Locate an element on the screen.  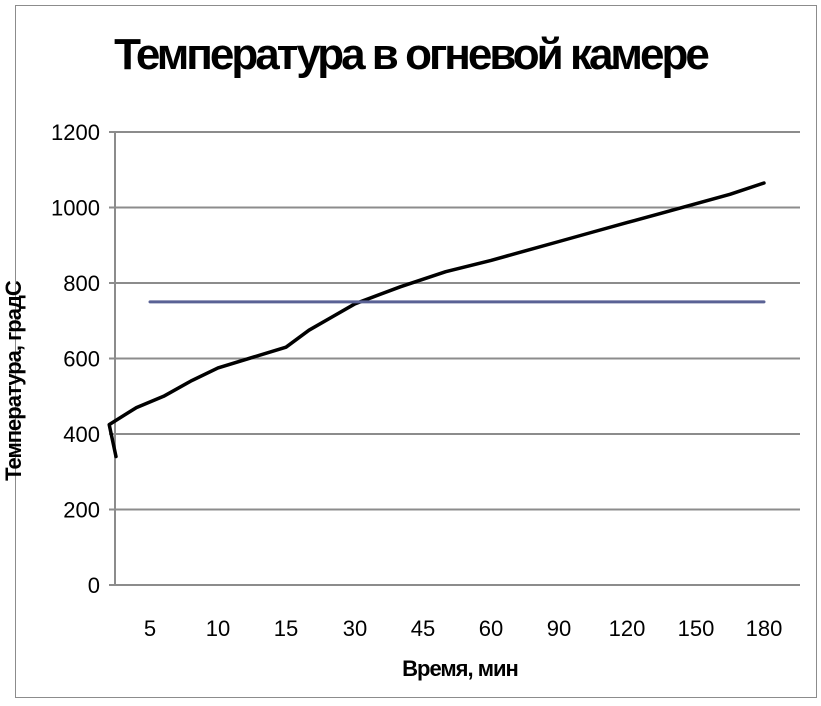
y-tick-label: 1200 is located at coordinates (75, 132).